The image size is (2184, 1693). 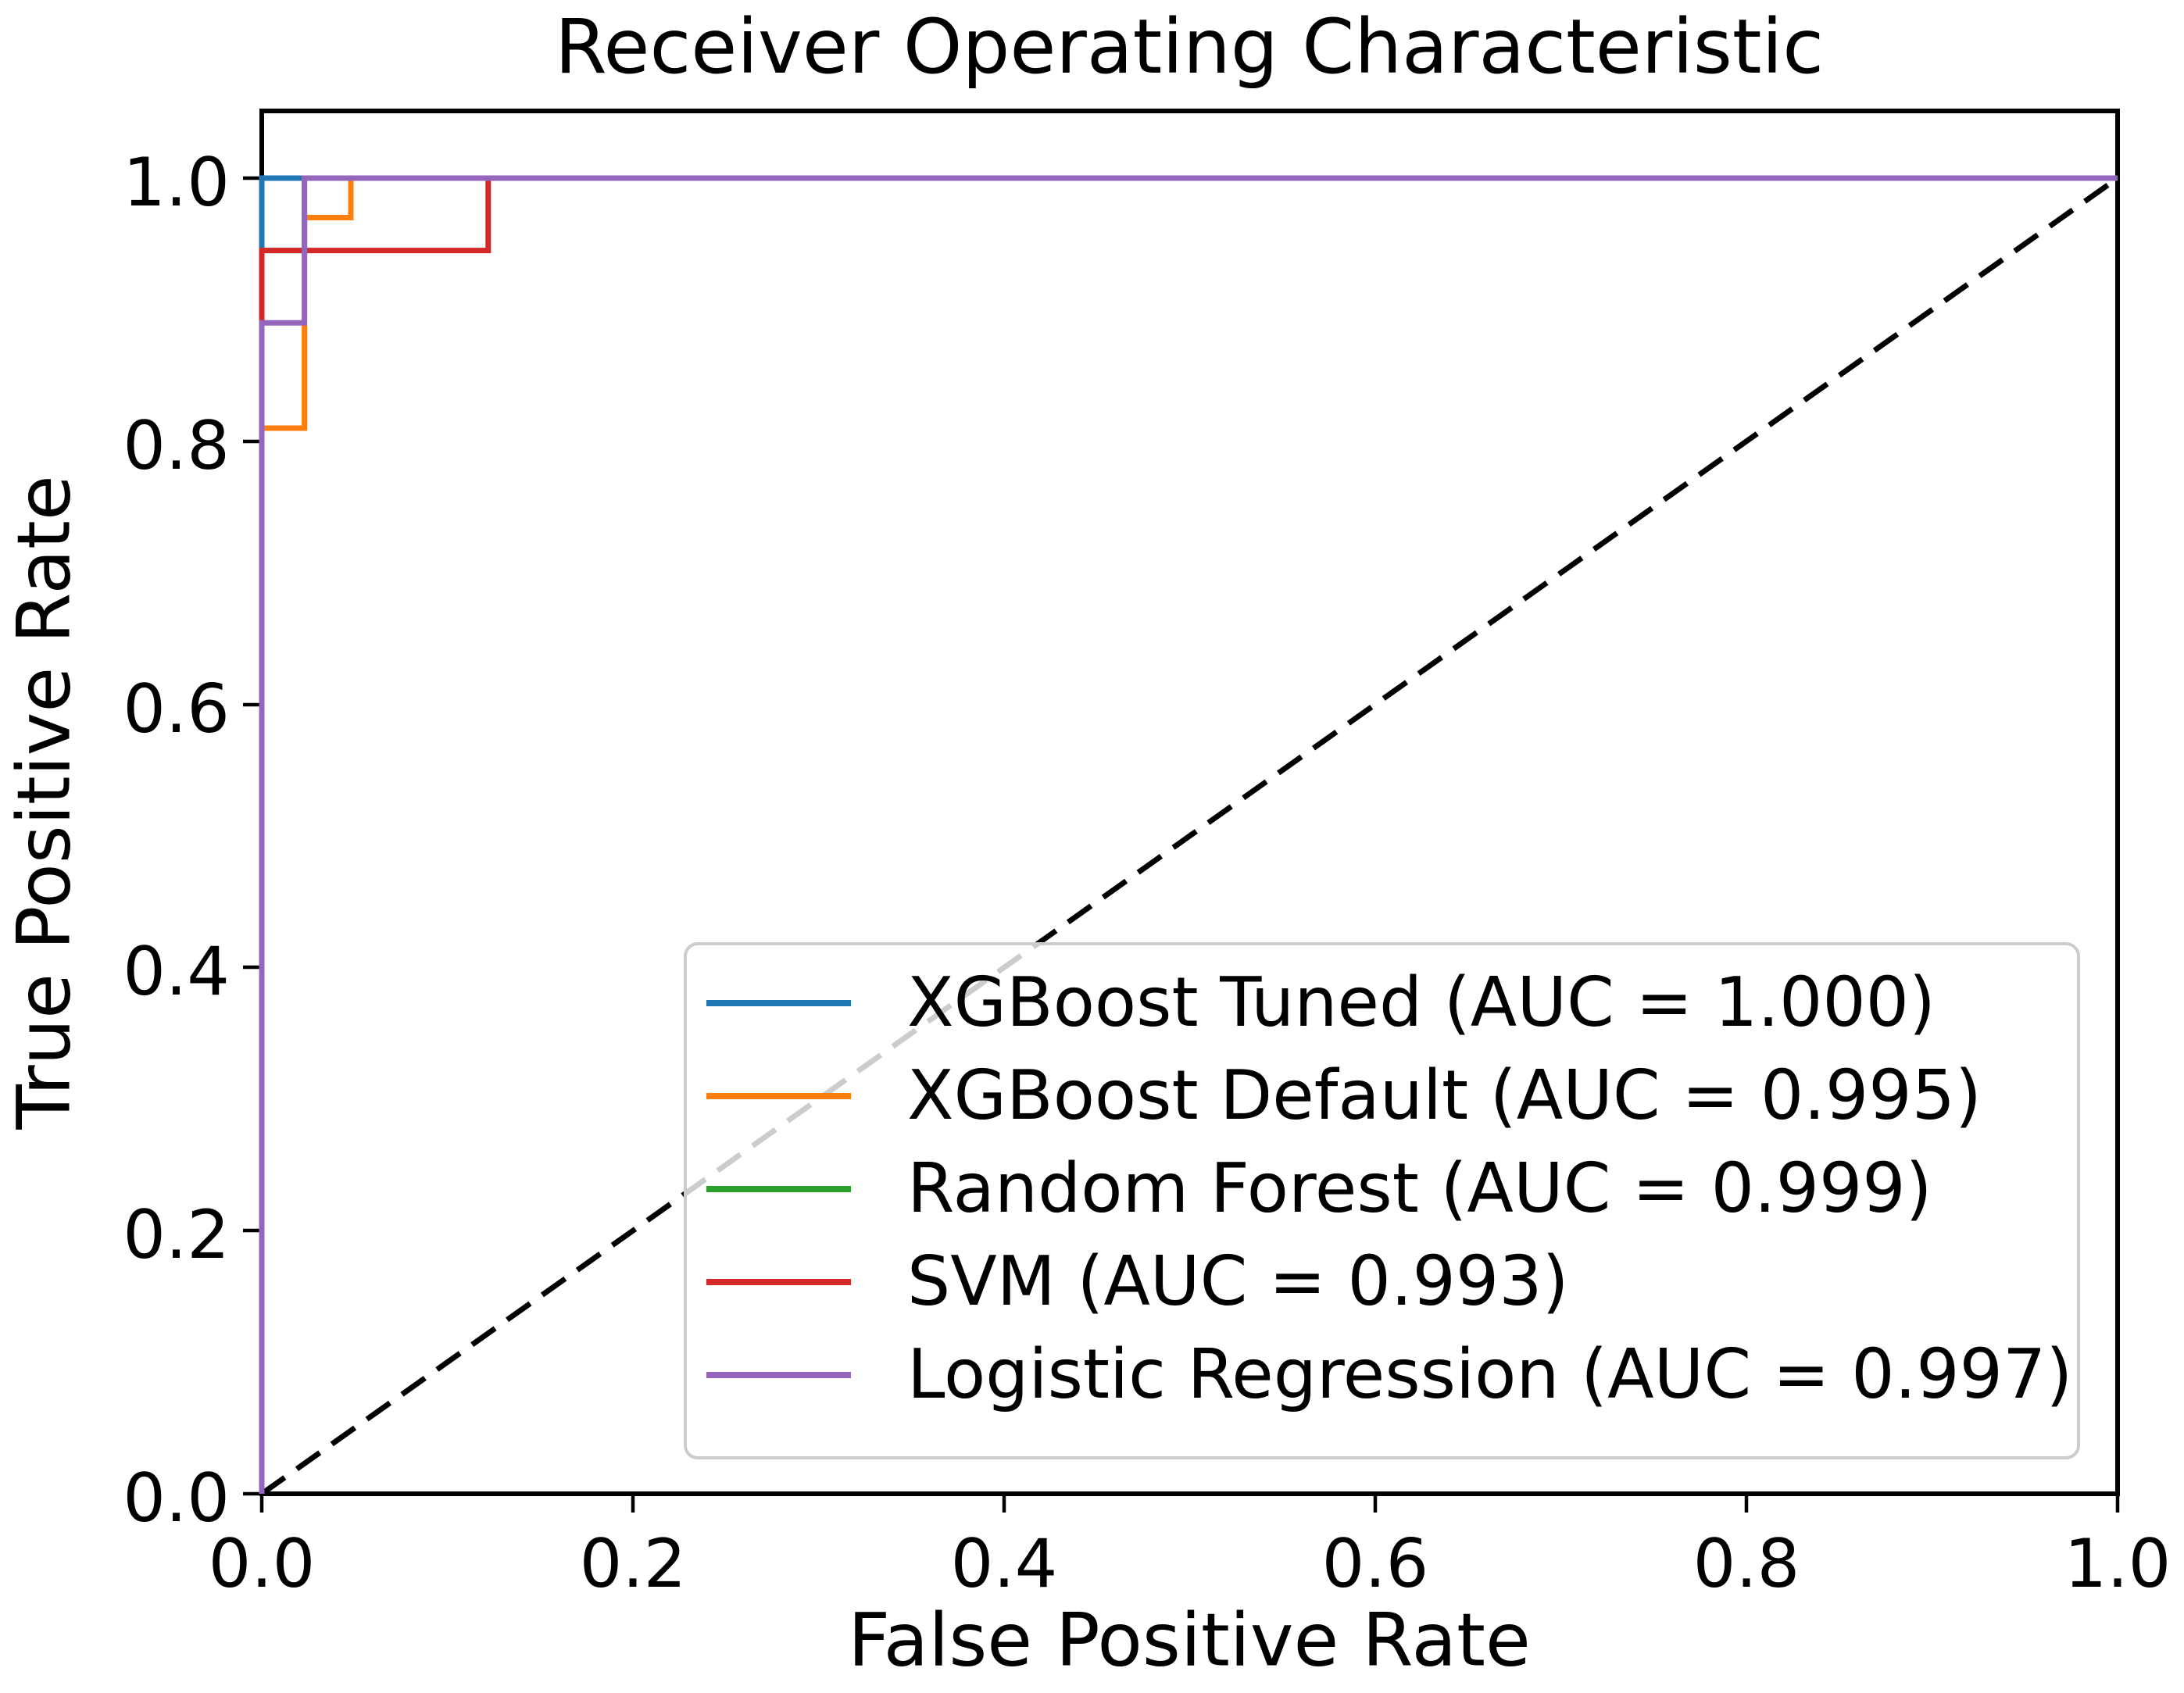 I want to click on legend-label-random-forest: Random Forest (AUC = 0.999), so click(x=1419, y=1188).